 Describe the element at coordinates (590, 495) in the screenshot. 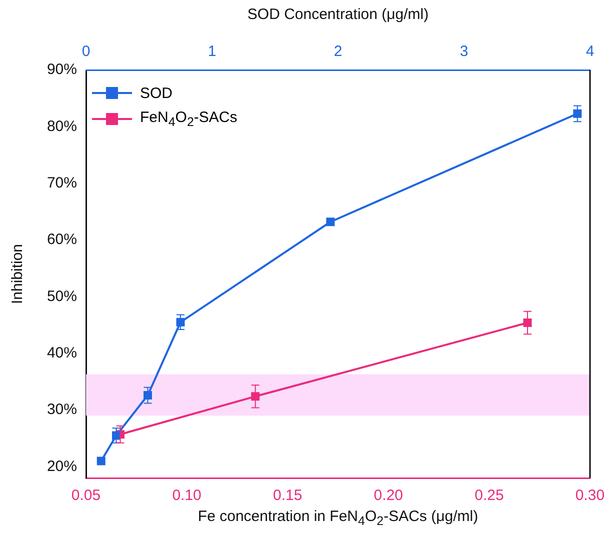

I see `x-tick-label: 0.30` at that location.